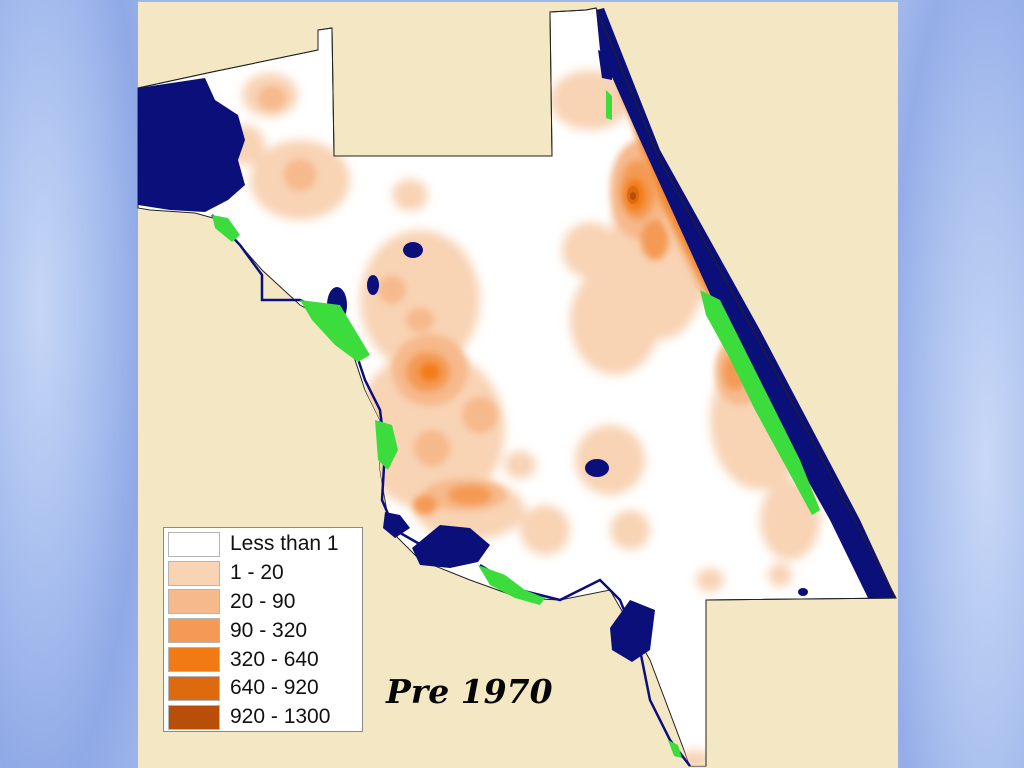 The height and width of the screenshot is (768, 1024). What do you see at coordinates (69, 384) in the screenshot?
I see `background-left-panel` at bounding box center [69, 384].